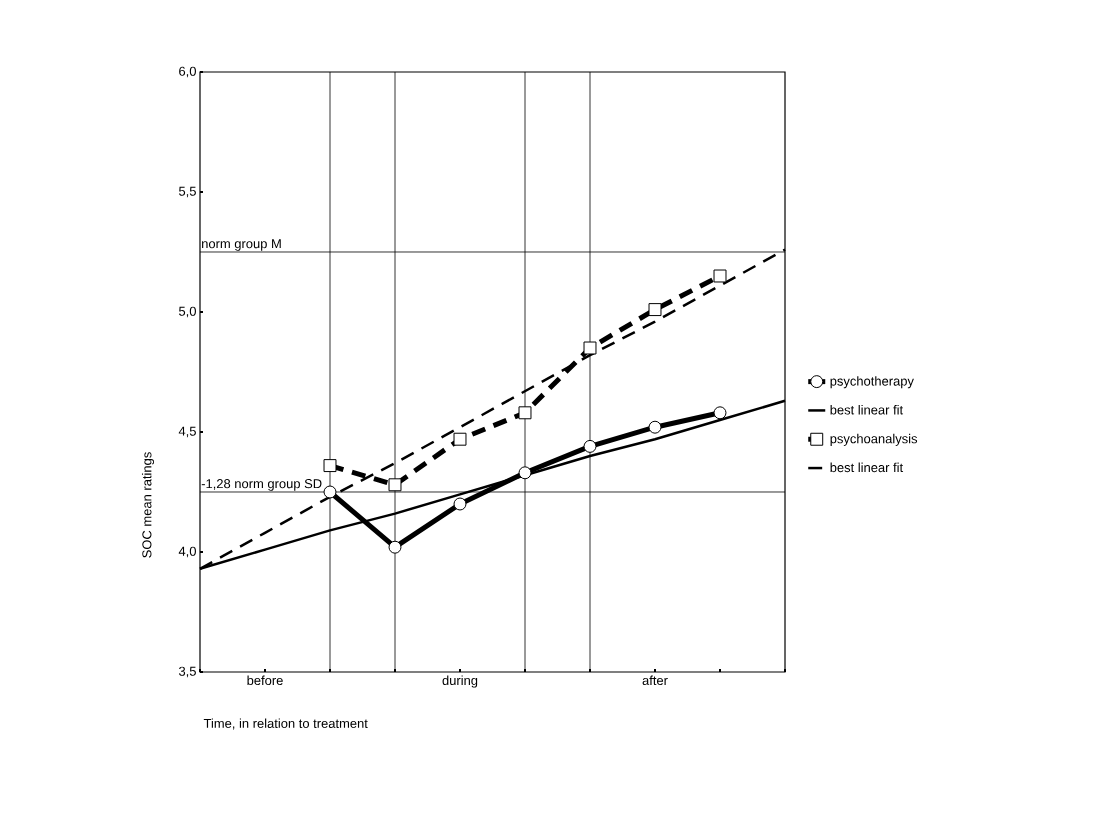 The height and width of the screenshot is (828, 1106). I want to click on x-tick-label: after, so click(655, 680).